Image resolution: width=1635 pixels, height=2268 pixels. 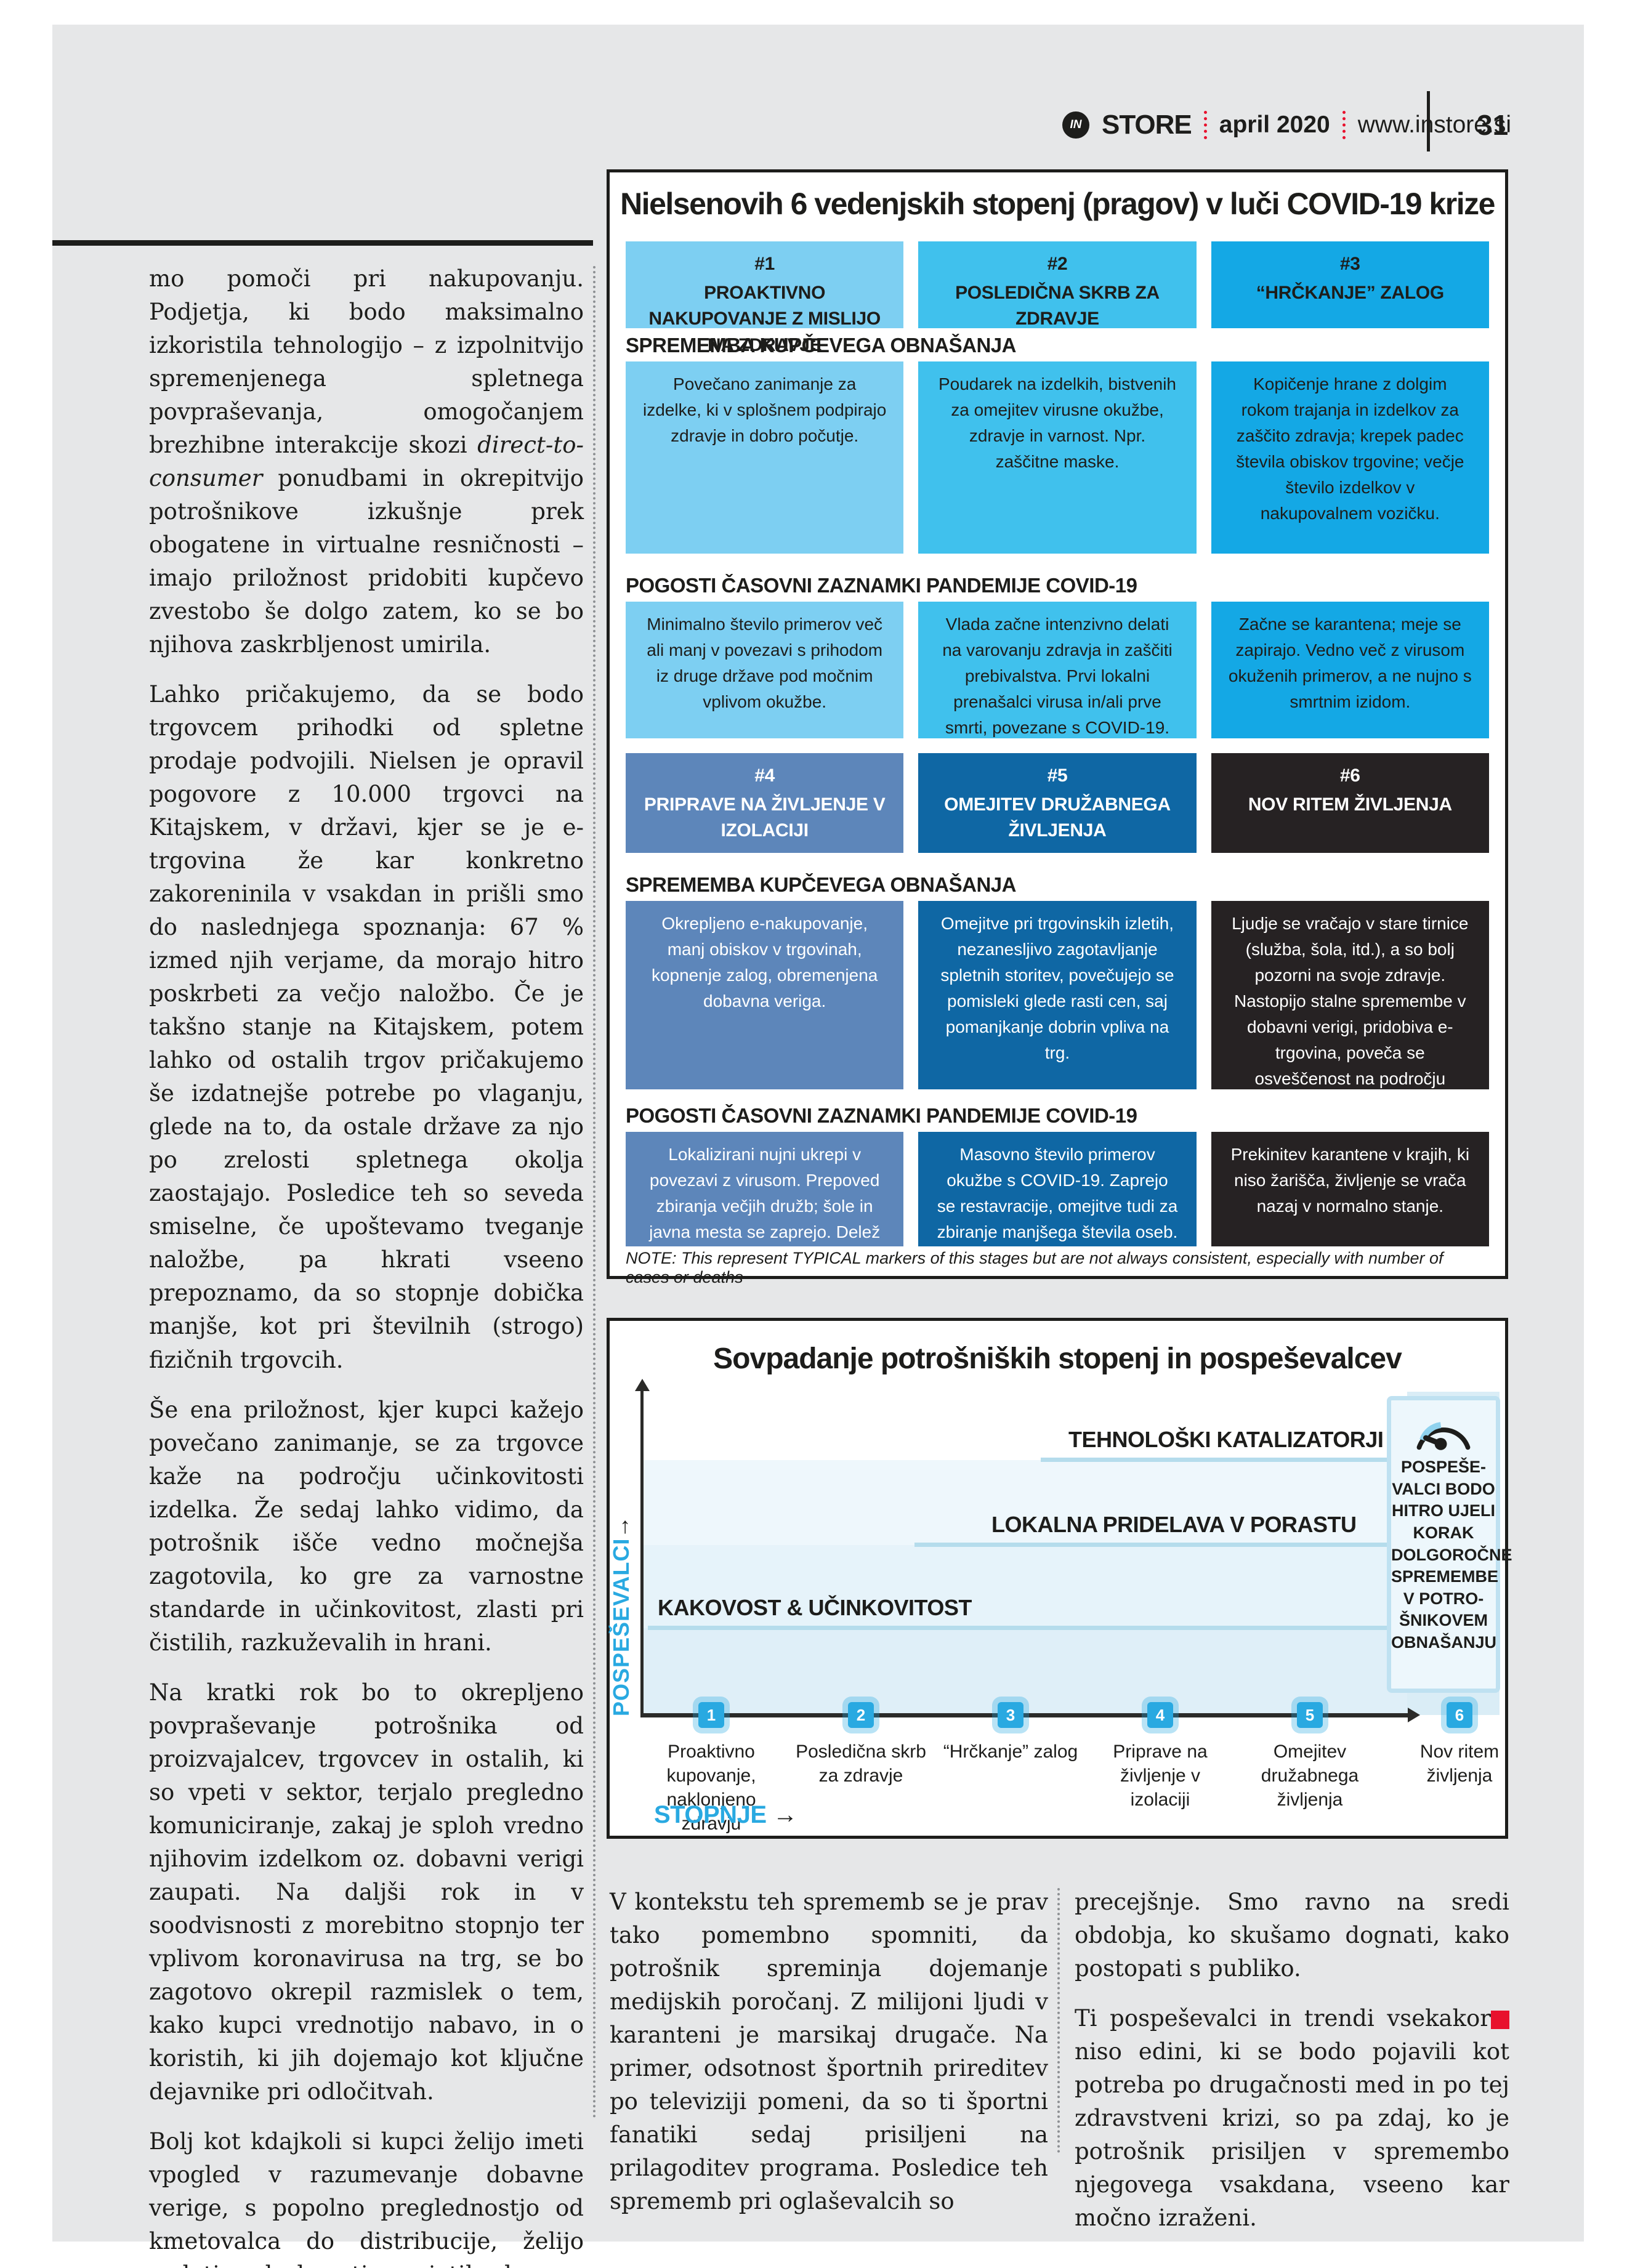 I want to click on y-axis-arrow-icon, so click(x=642, y=1385).